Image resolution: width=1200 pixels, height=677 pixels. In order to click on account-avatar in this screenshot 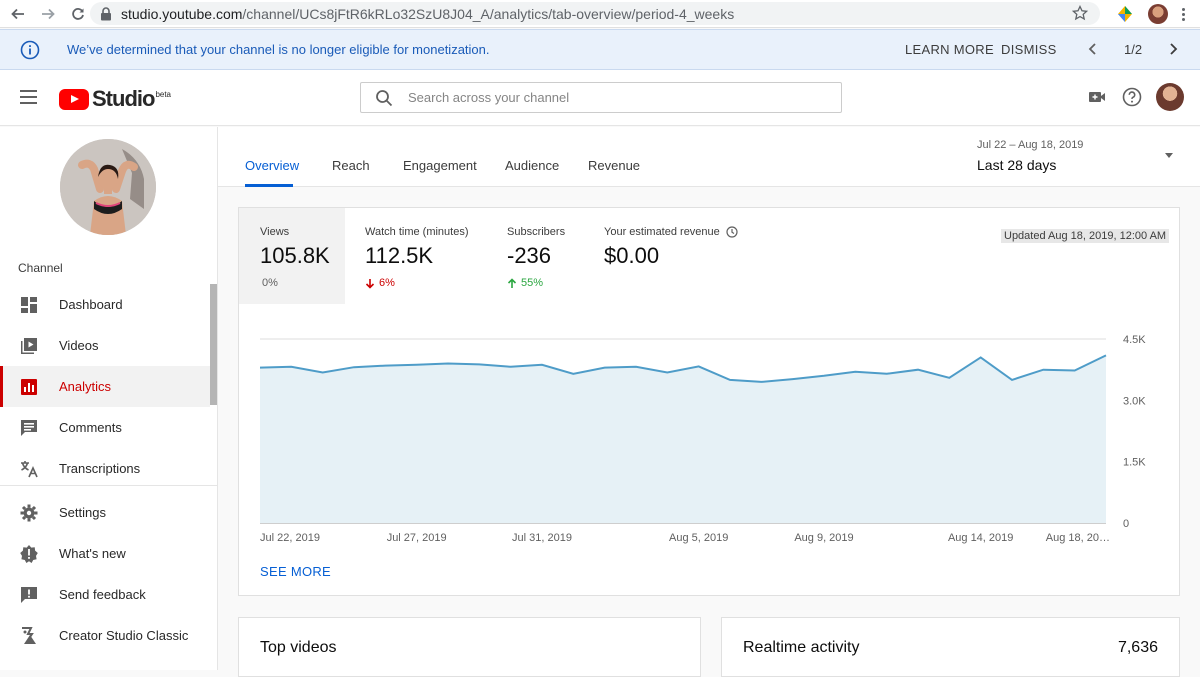, I will do `click(1170, 97)`.